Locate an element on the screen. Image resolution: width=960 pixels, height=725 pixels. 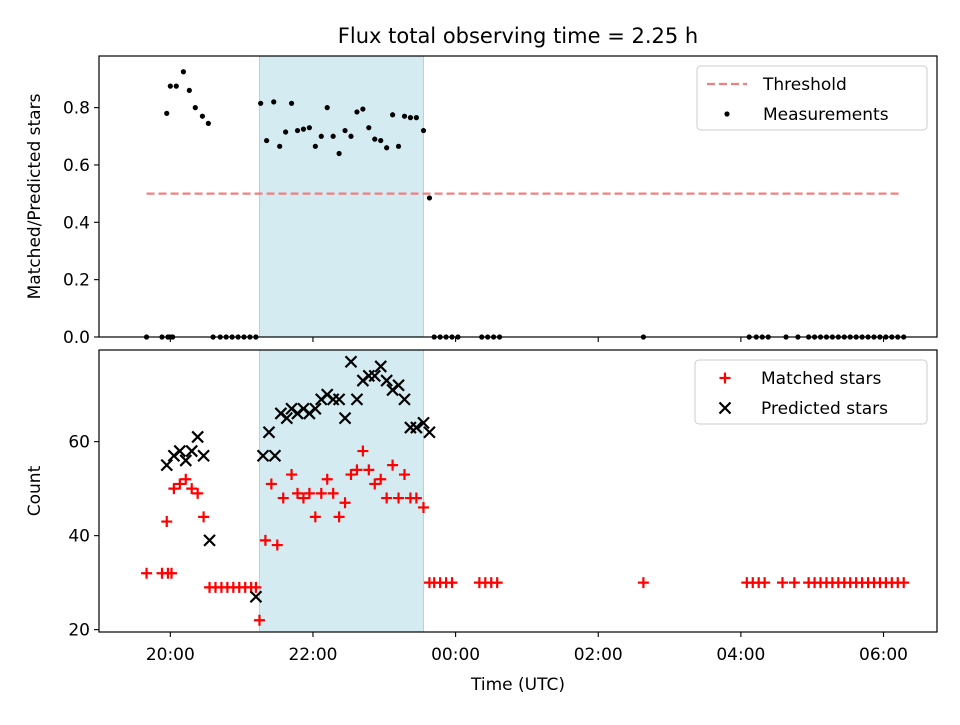
x-tick-label: 20:00 is located at coordinates (170, 655).